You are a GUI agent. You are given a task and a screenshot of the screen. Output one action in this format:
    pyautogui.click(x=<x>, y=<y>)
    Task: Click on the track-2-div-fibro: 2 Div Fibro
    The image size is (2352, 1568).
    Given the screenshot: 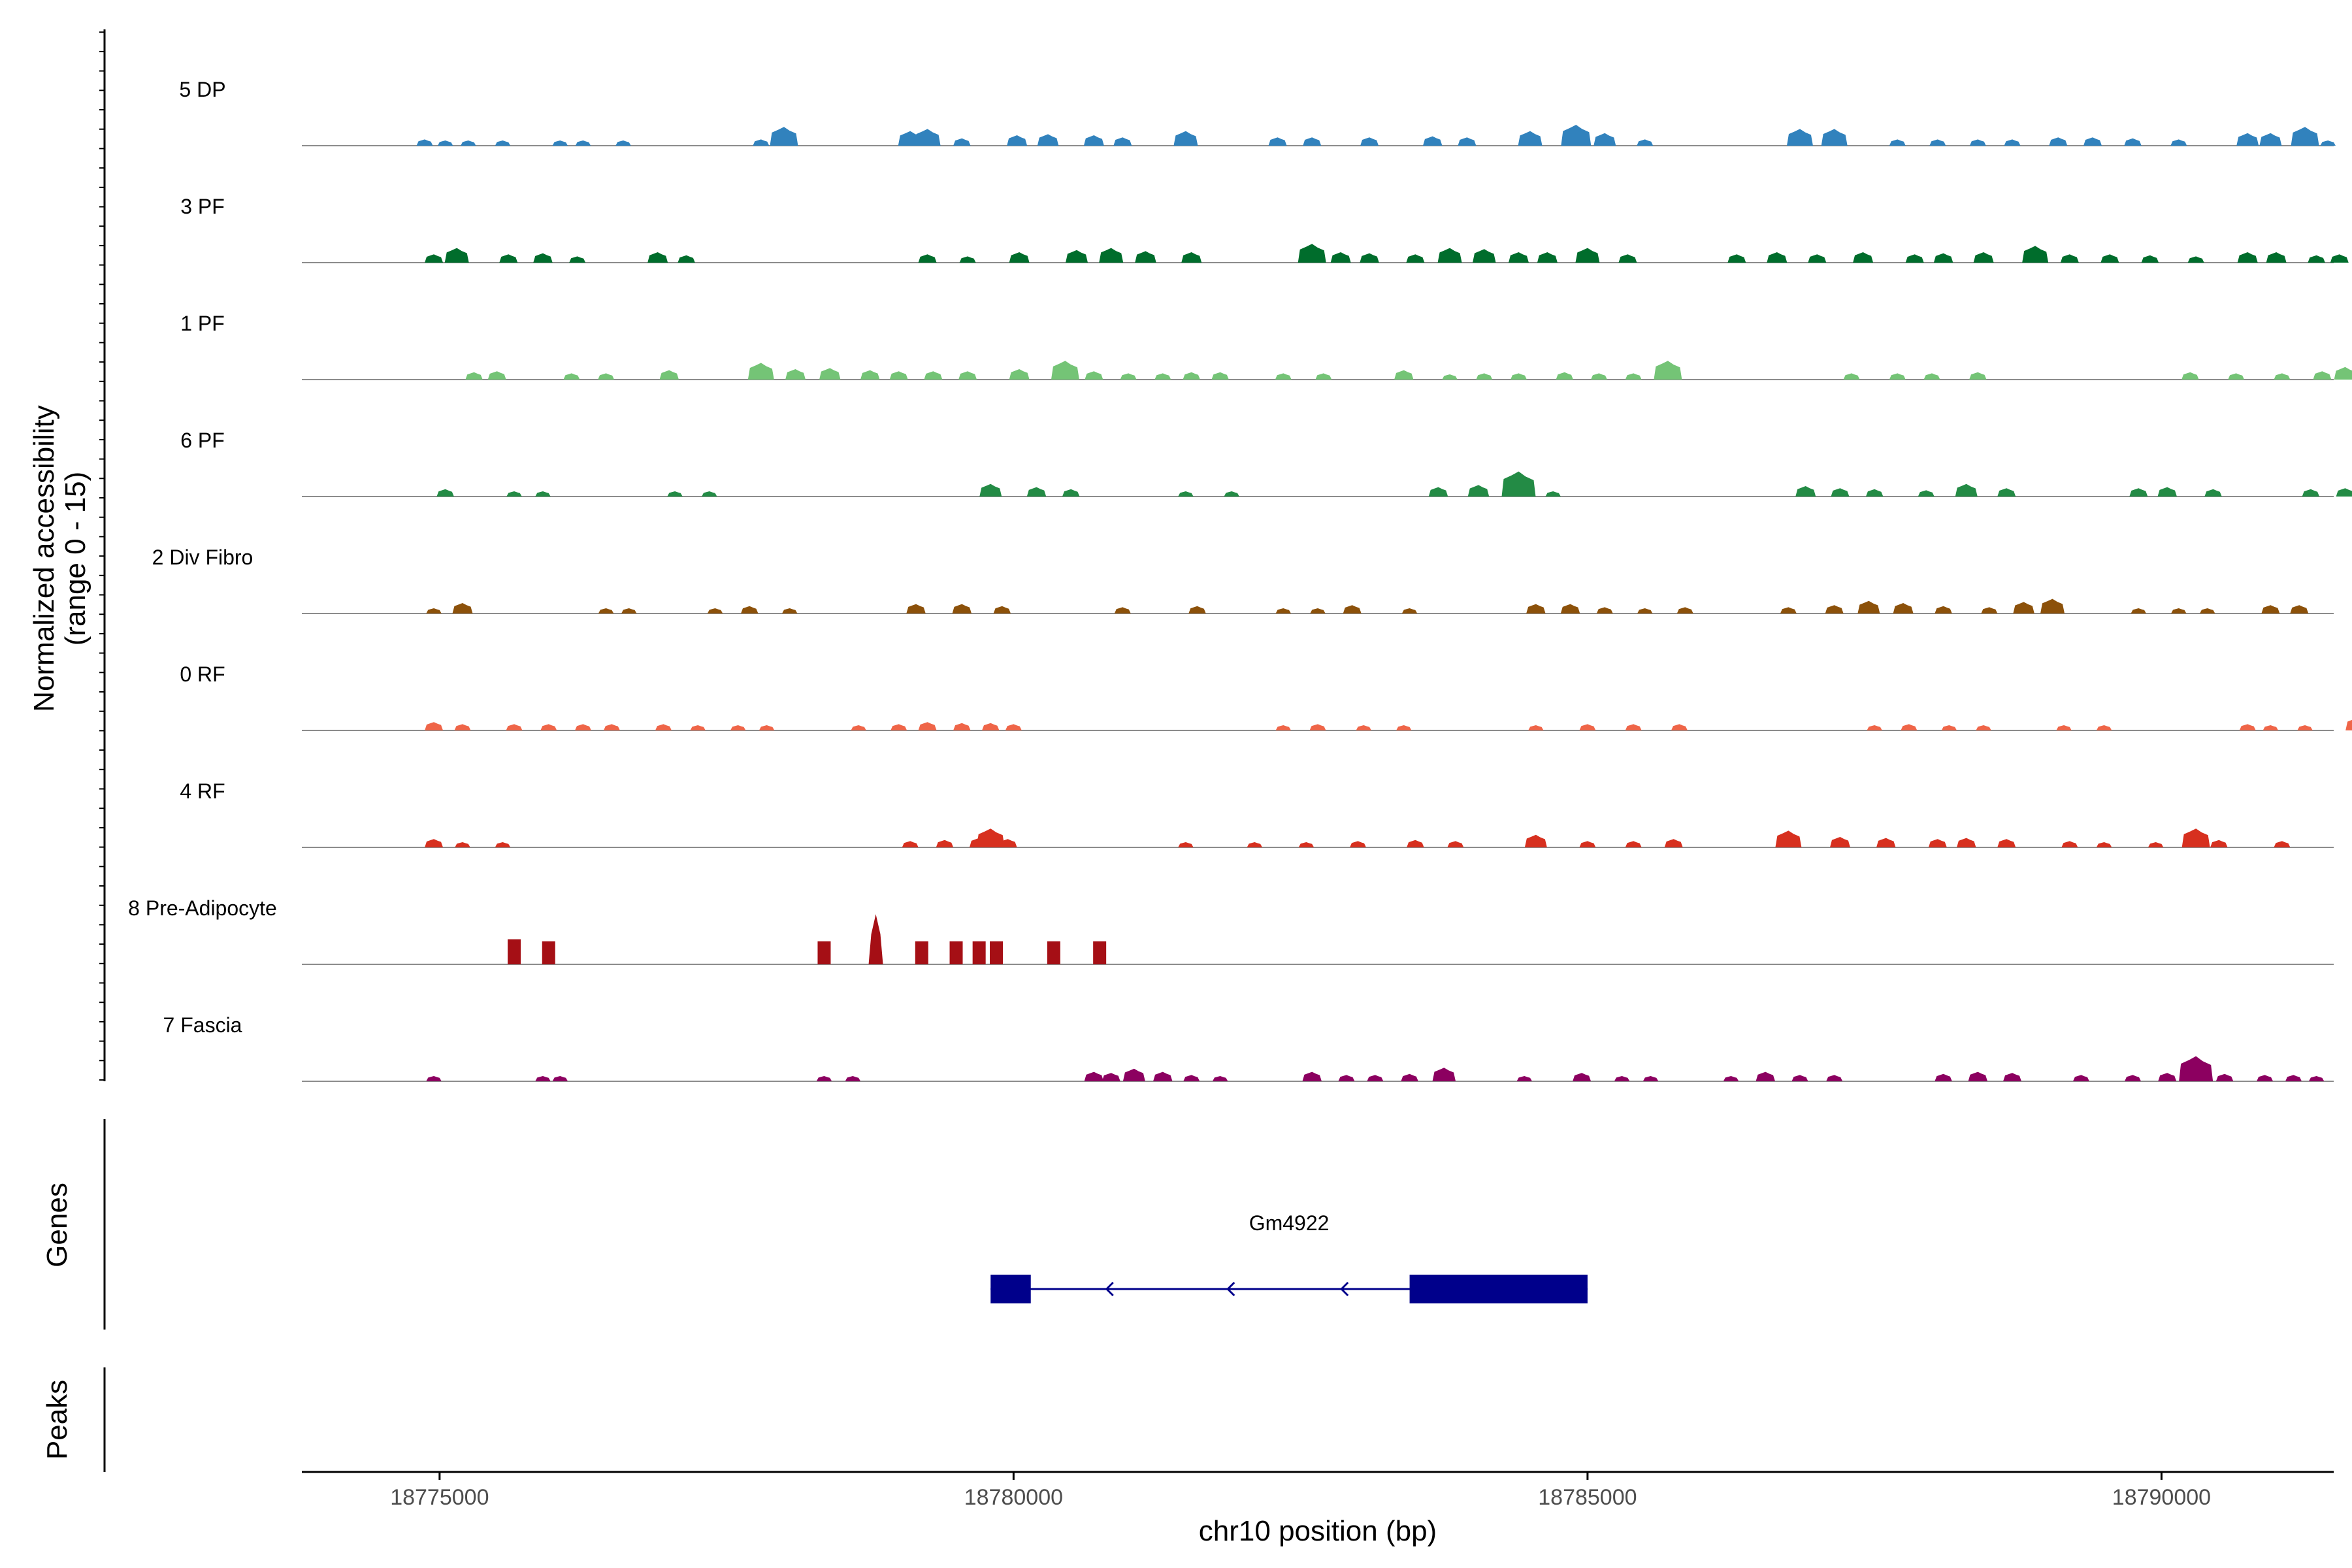 What is the action you would take?
    pyautogui.click(x=1243, y=580)
    